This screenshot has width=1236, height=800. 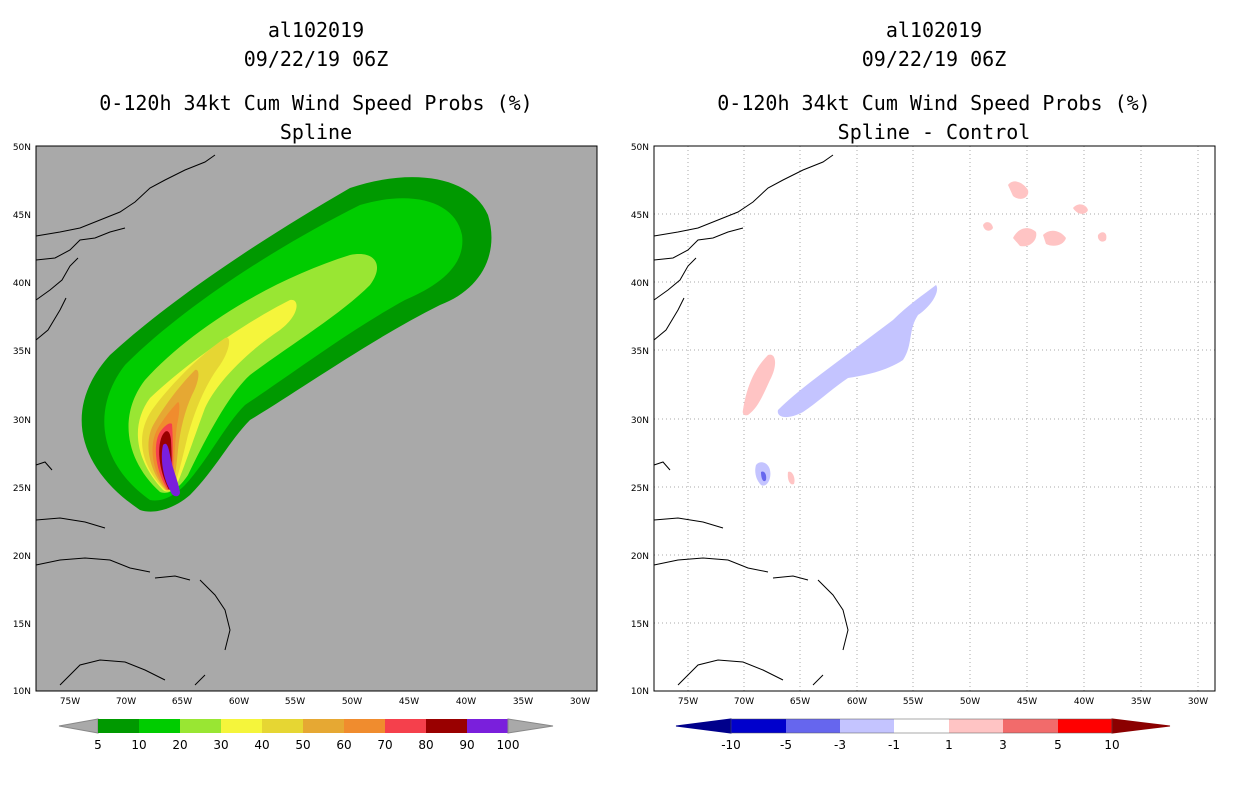 What do you see at coordinates (220, 745) in the screenshot?
I see `legend-label: 30` at bounding box center [220, 745].